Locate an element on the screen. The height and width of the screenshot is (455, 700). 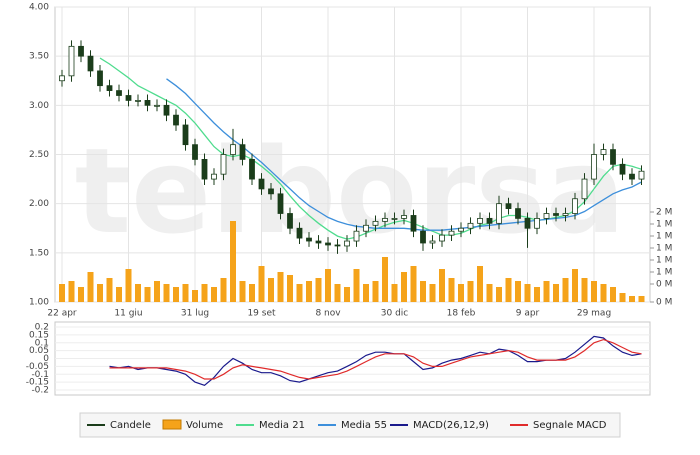
x-tick-label: 31 lug is located at coordinates (195, 314).